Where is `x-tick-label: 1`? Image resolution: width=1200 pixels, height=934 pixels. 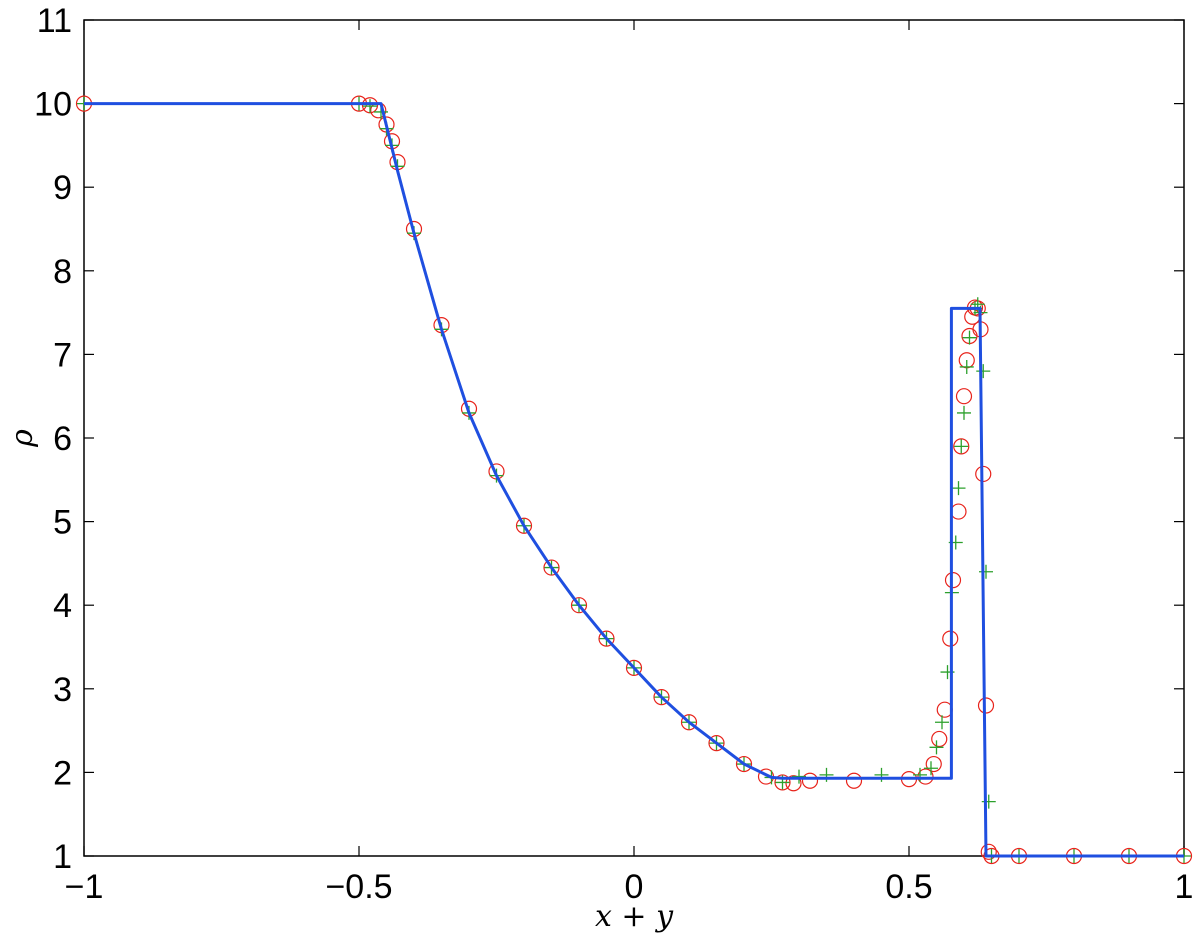
x-tick-label: 1 is located at coordinates (1184, 887).